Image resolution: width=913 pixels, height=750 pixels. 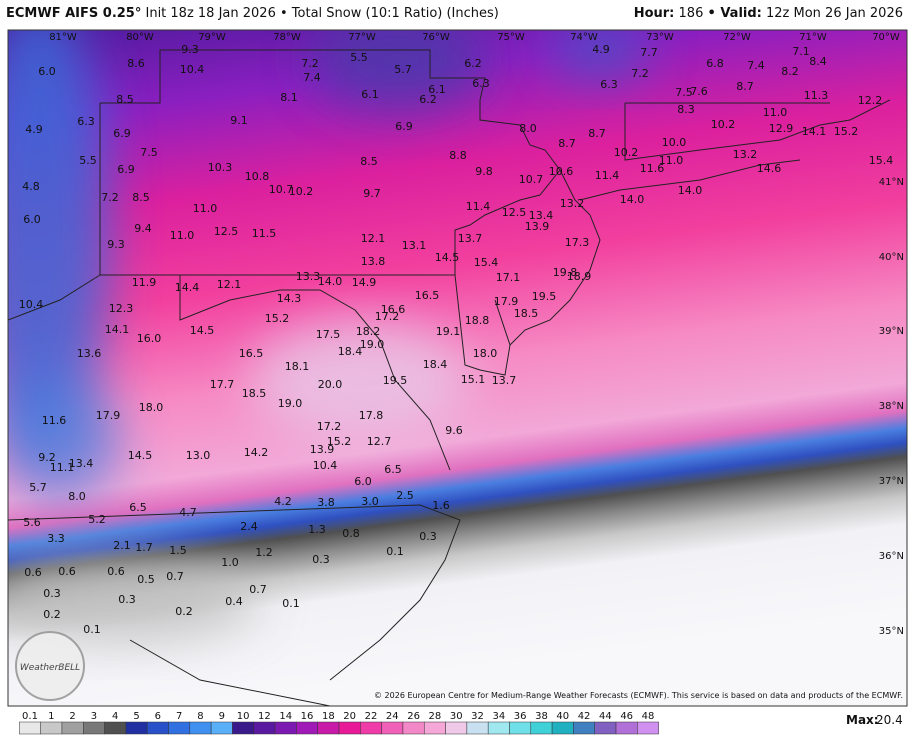 I want to click on snow-total: 14.0, so click(x=690, y=190).